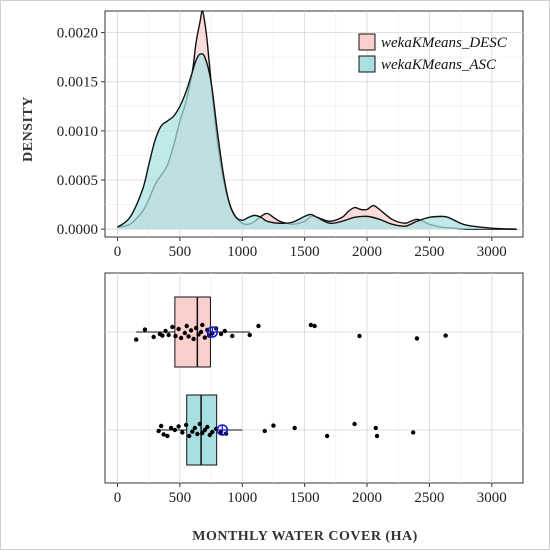 The width and height of the screenshot is (550, 554). I want to click on x-axis-title: MONTHLY WATER COVER (HA), so click(305, 536).